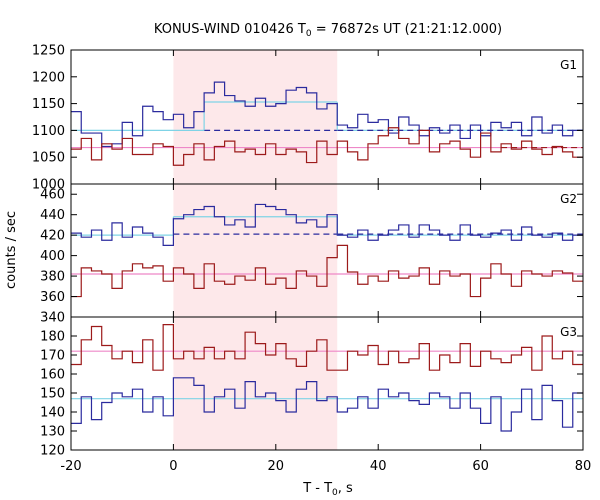 The height and width of the screenshot is (500, 600). Describe the element at coordinates (11, 250) in the screenshot. I see `y-axis-label: counts / sec` at that location.